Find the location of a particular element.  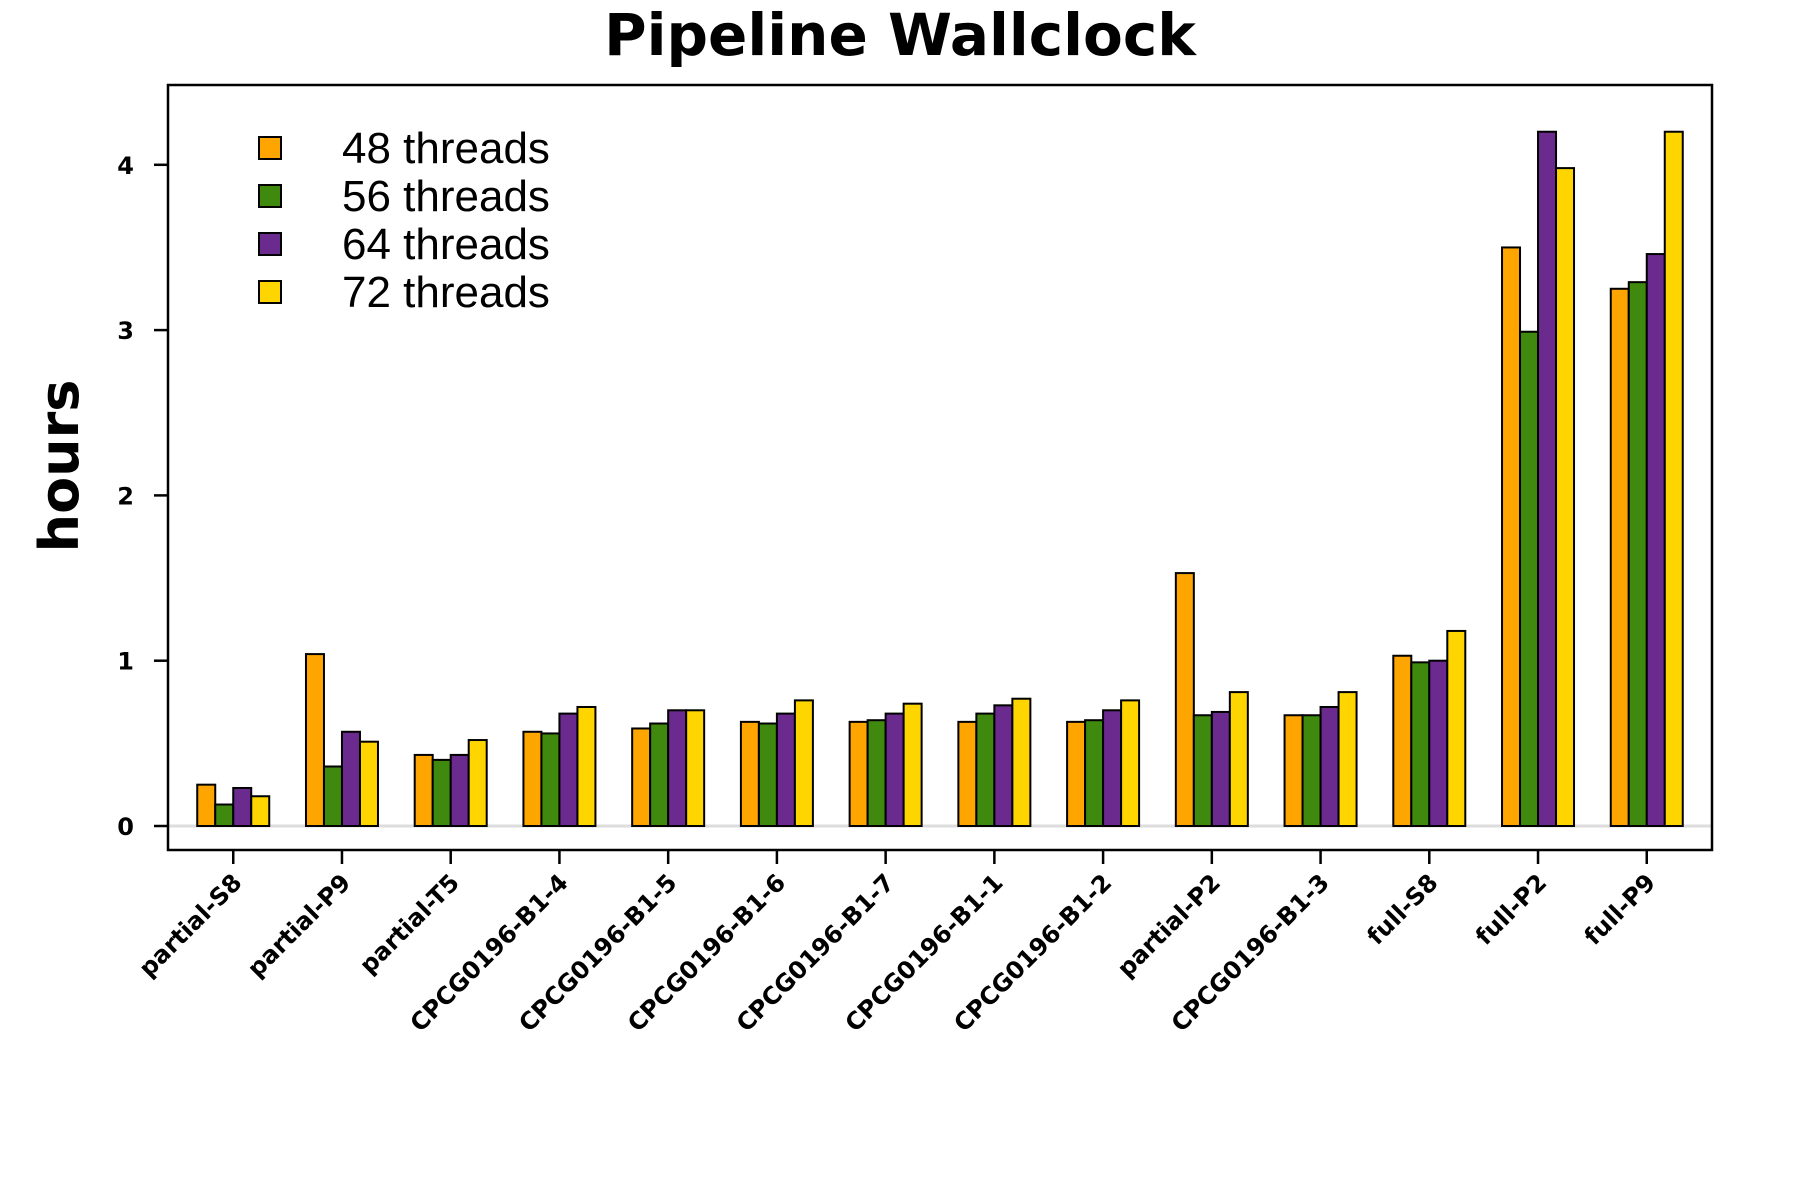

bar-CPCG0196-B1-5-72-threads is located at coordinates (695, 768).